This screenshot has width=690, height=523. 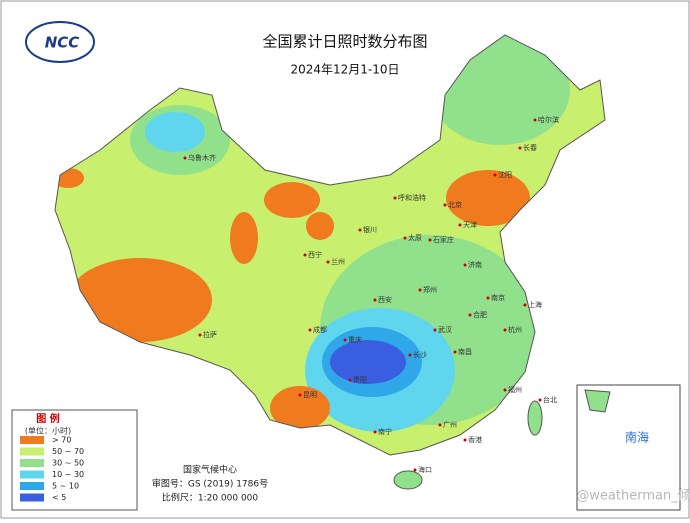 What do you see at coordinates (430, 290) in the screenshot?
I see `city-label: 郑州` at bounding box center [430, 290].